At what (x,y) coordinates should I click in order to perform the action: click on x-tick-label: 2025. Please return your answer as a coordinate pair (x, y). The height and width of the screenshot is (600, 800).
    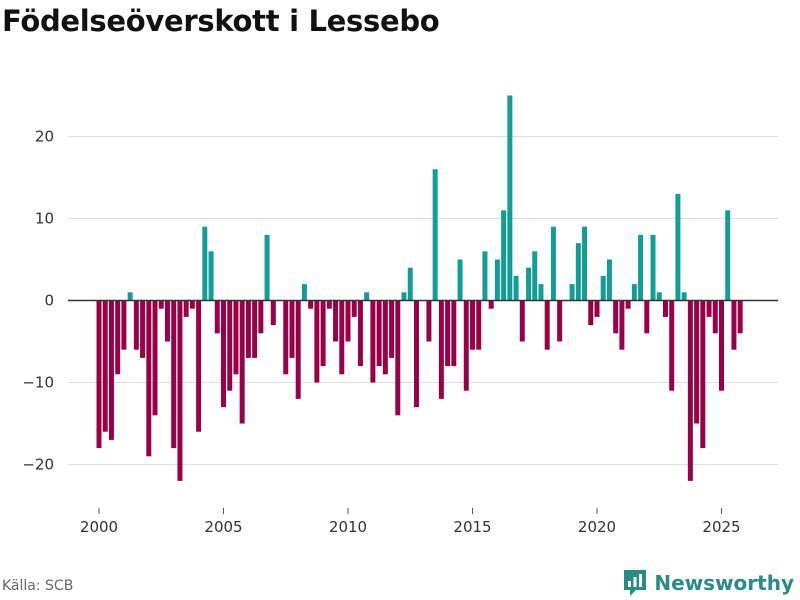
    Looking at the image, I should click on (721, 527).